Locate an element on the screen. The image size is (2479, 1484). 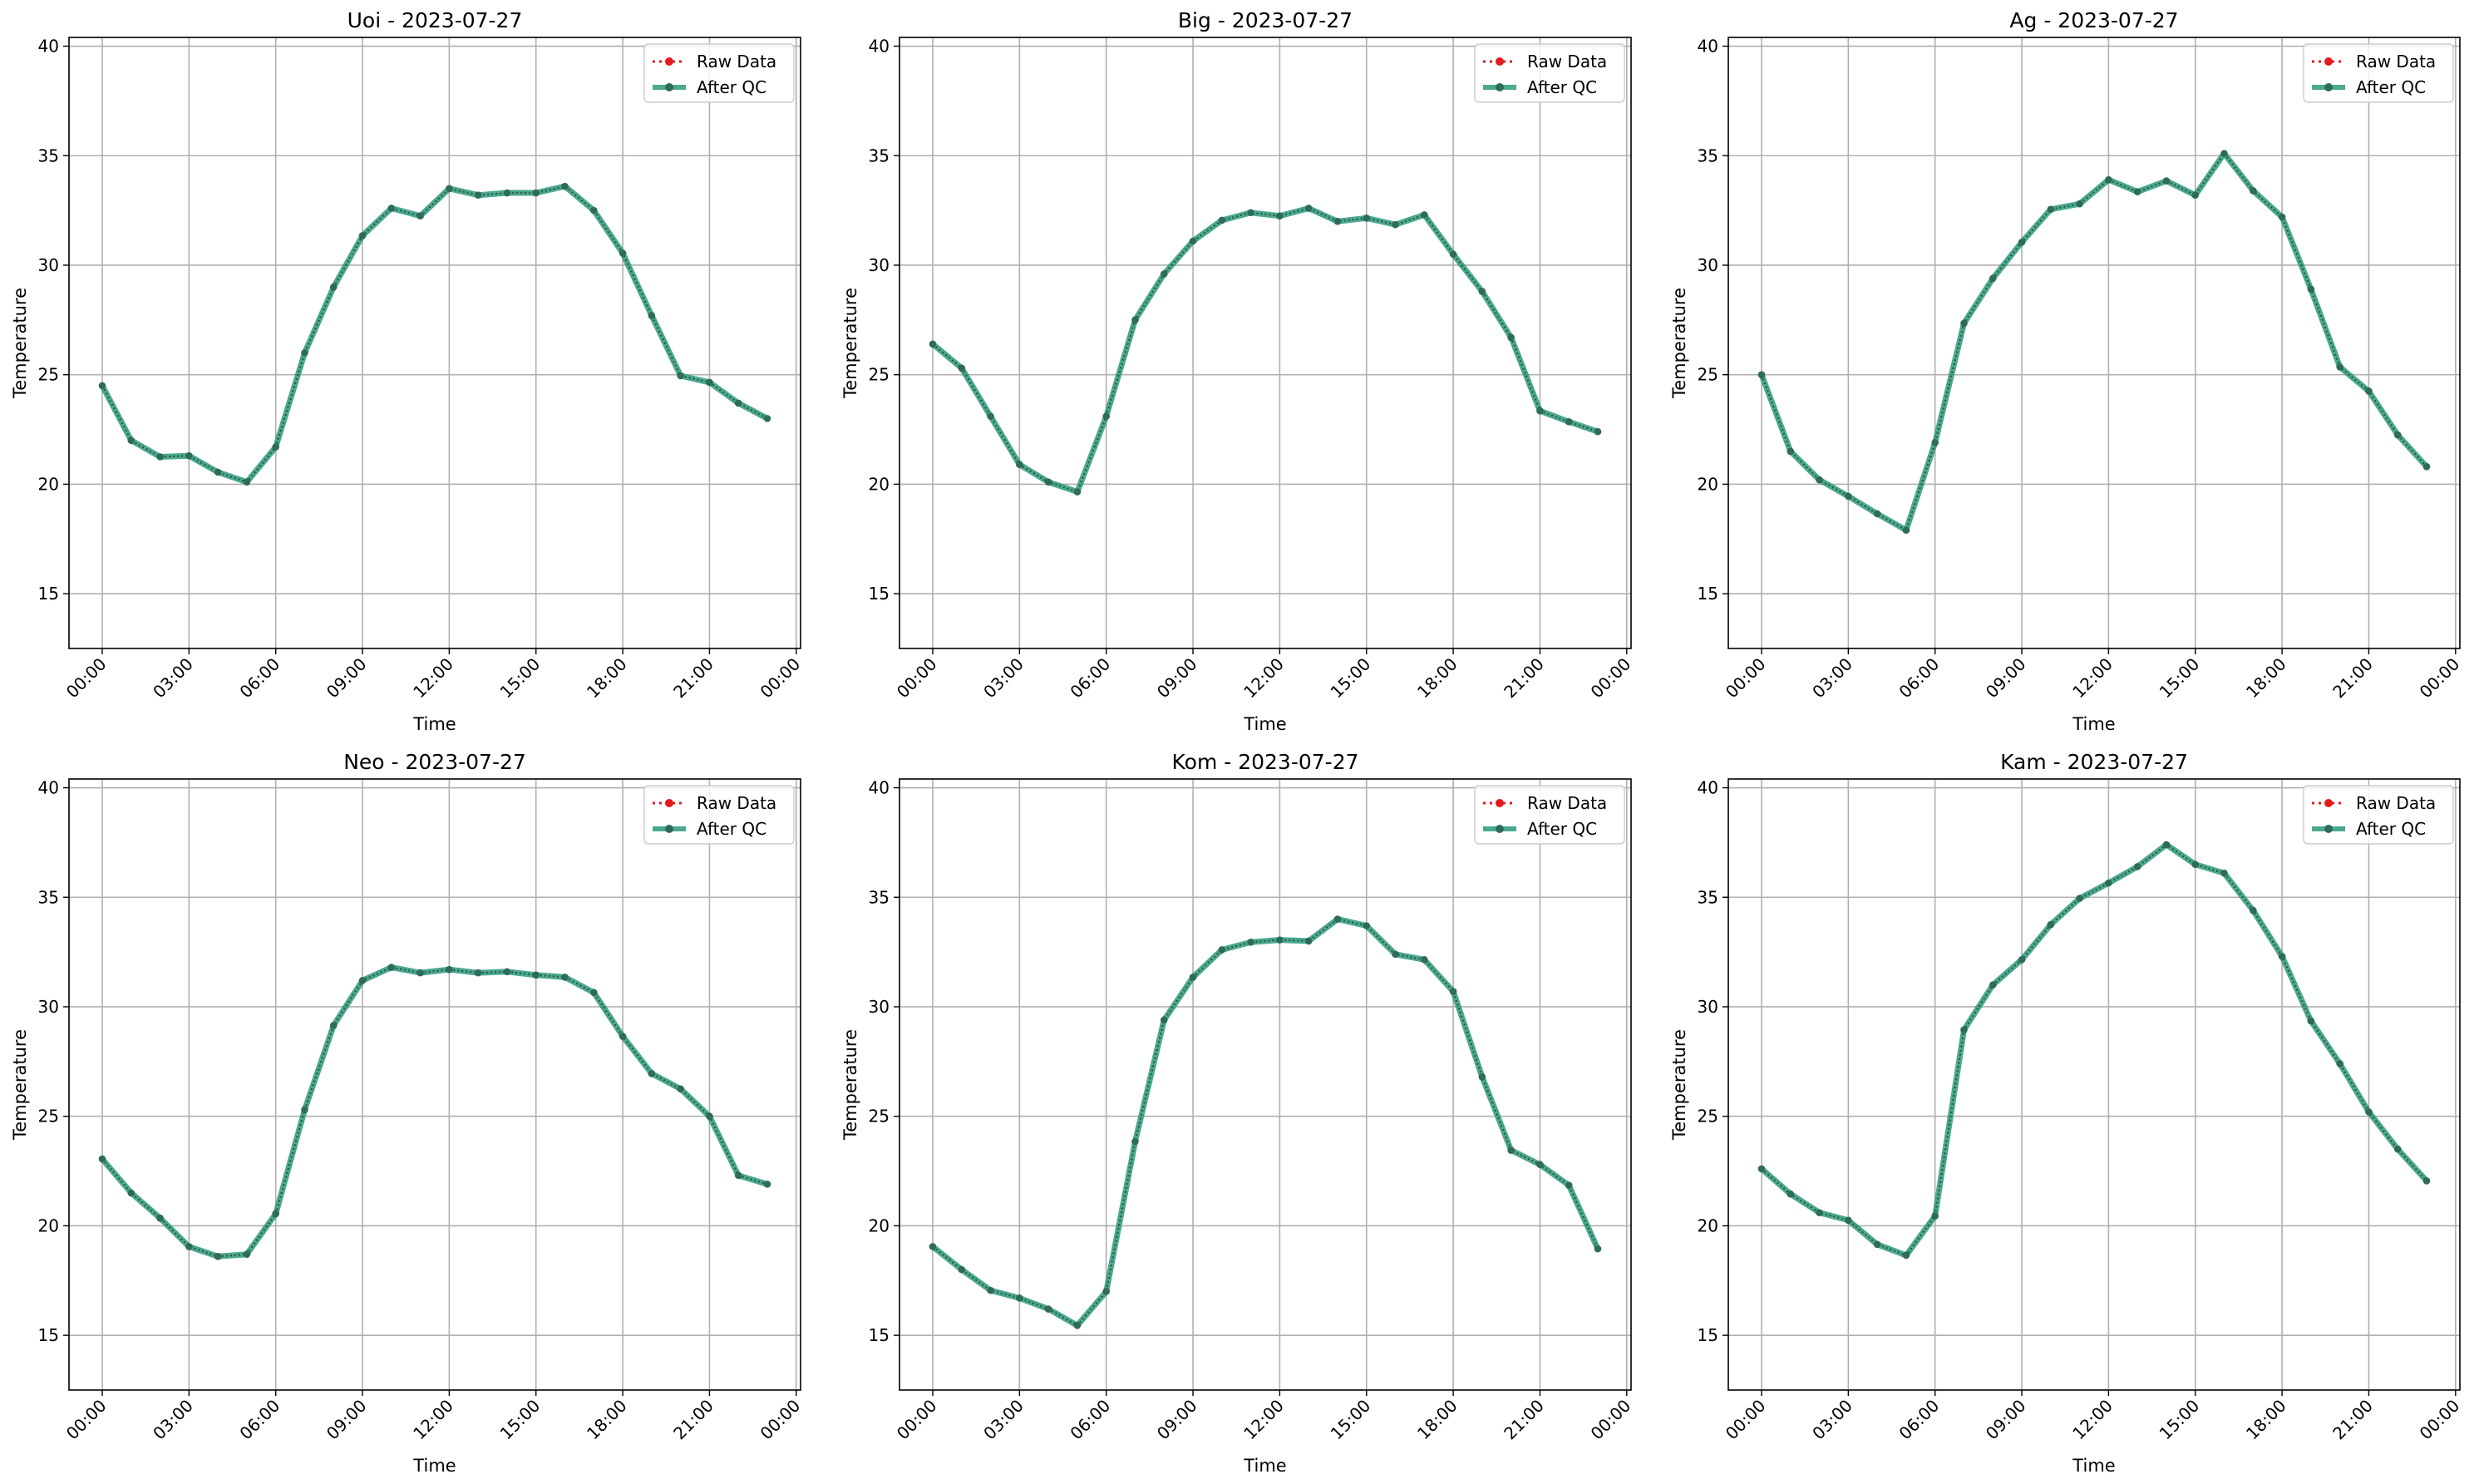
y-tick-label: 15 is located at coordinates (1708, 594).